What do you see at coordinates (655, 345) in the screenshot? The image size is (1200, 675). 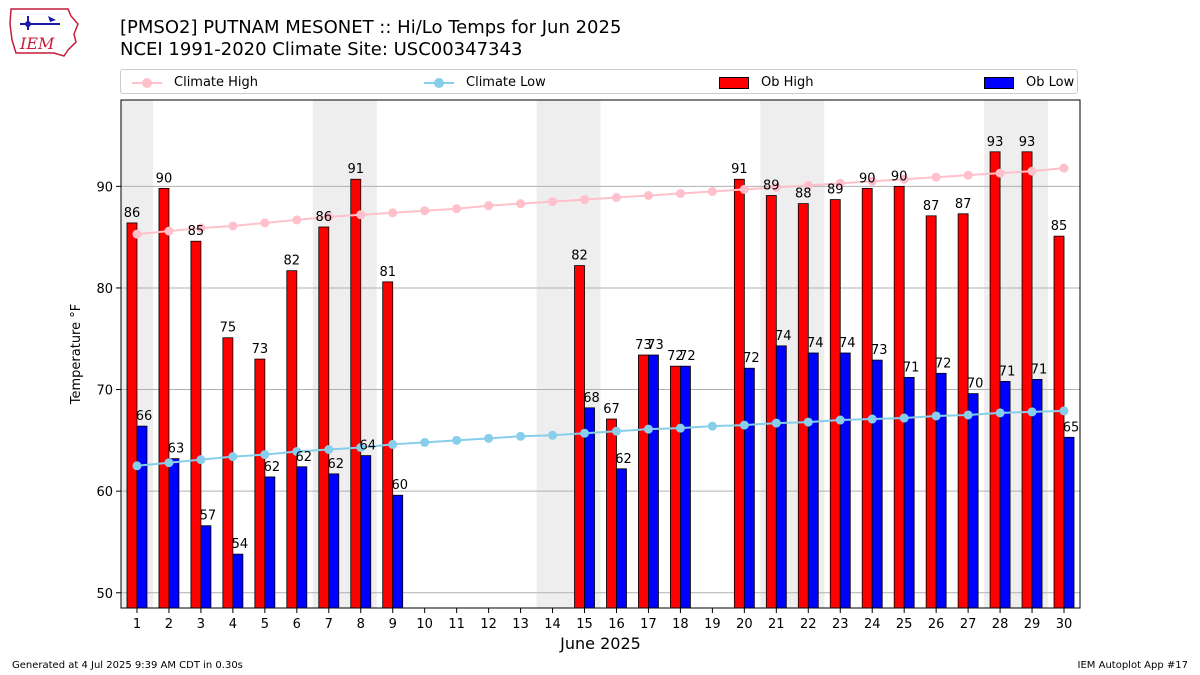 I see `ob-low-label-day-17: 73` at bounding box center [655, 345].